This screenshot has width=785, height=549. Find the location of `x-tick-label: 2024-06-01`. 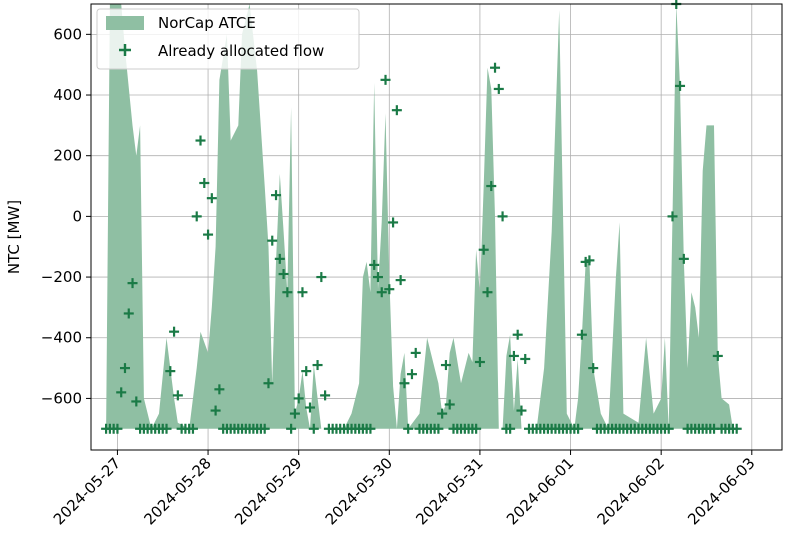

x-tick-label: 2024-06-01 is located at coordinates (540, 491).